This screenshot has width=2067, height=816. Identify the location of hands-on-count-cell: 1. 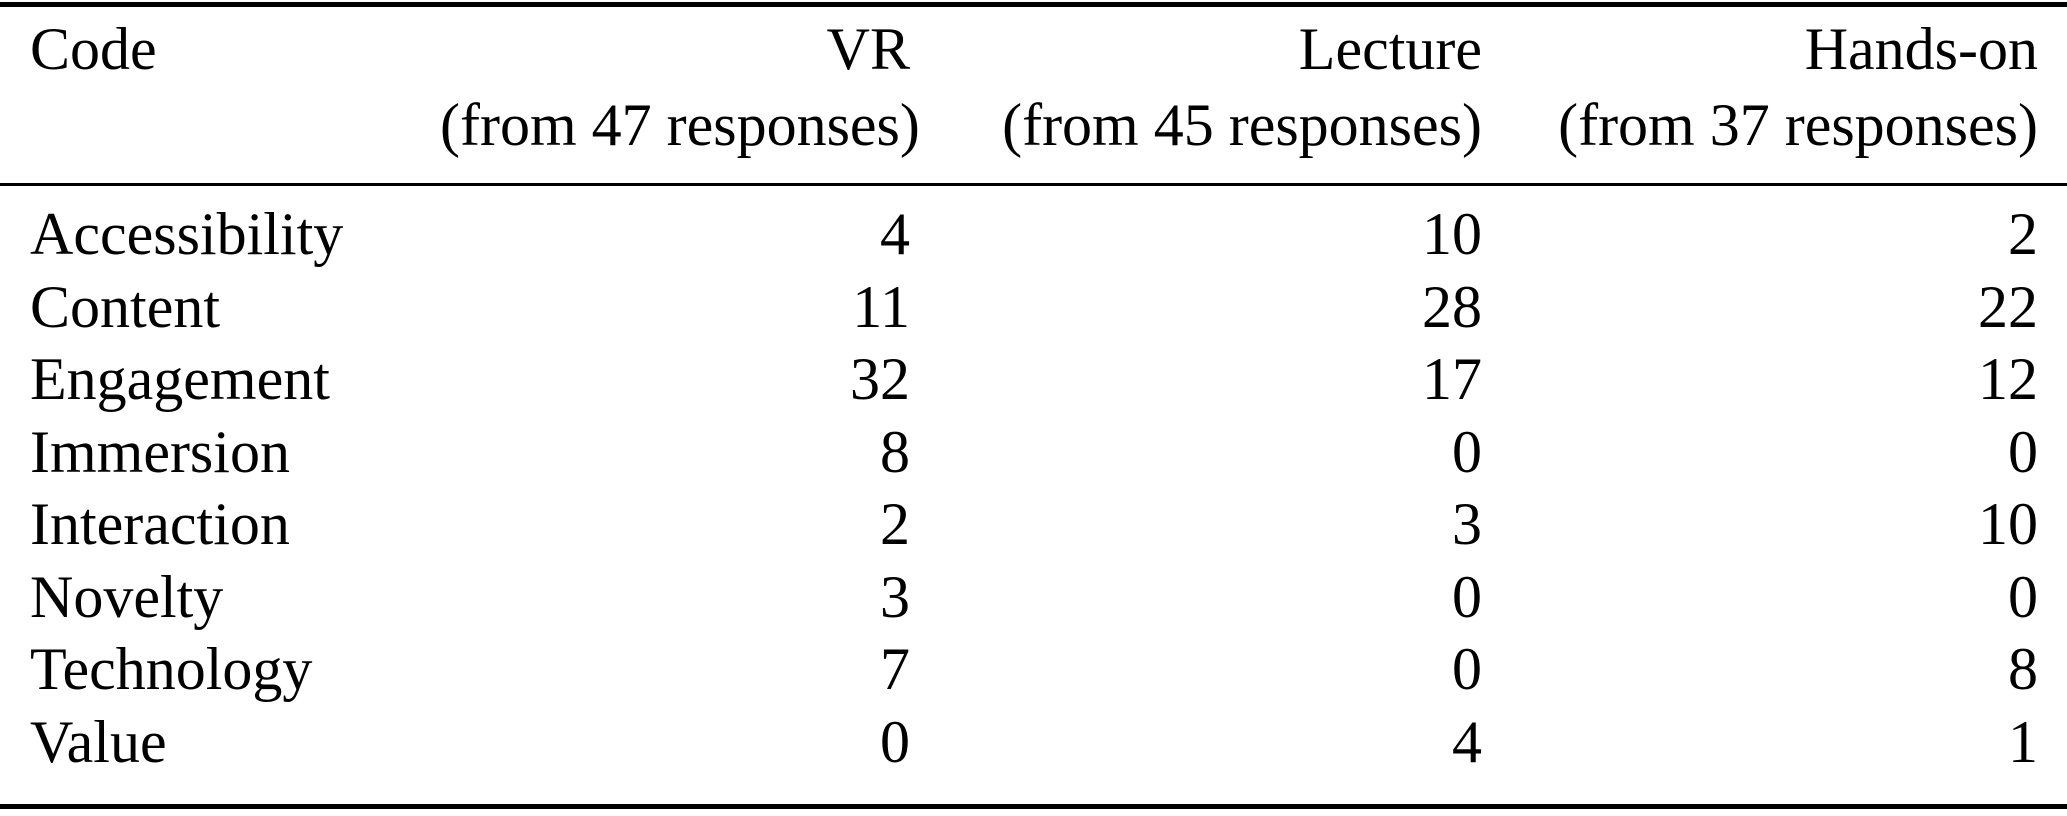
(2023, 741).